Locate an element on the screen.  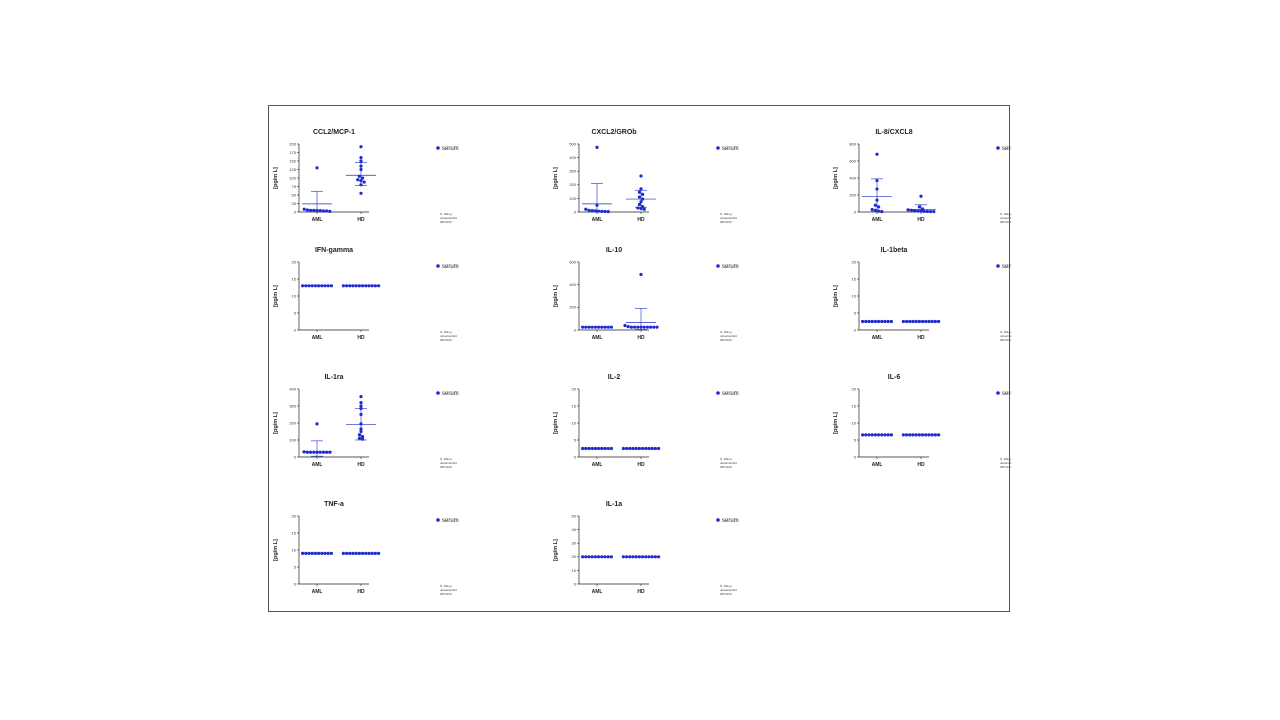
chart-title: IL-8/CXCL8 is located at coordinates (893, 132).